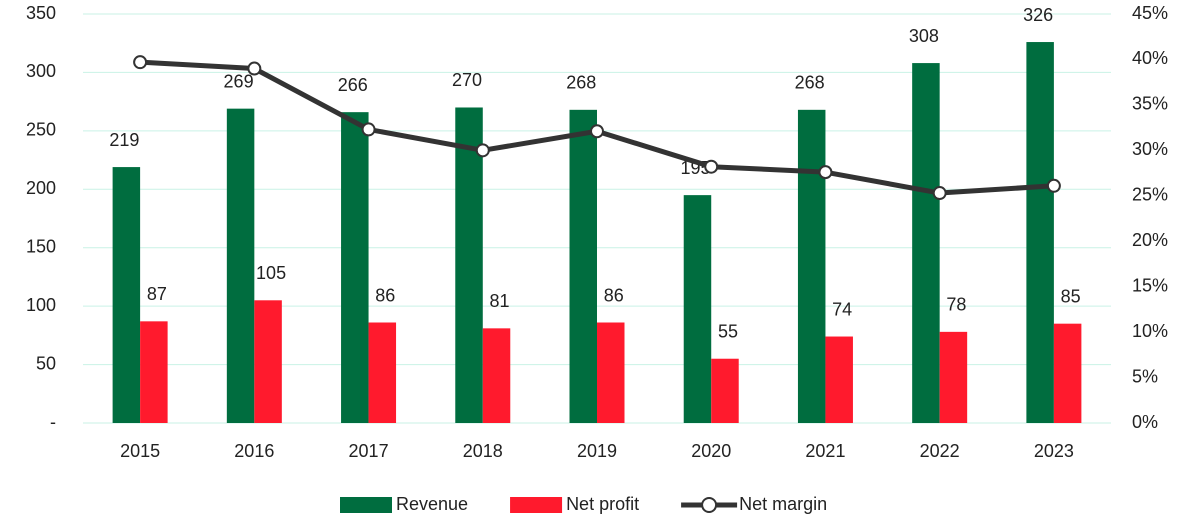 This screenshot has height=522, width=1198. I want to click on data-label: 269, so click(239, 81).